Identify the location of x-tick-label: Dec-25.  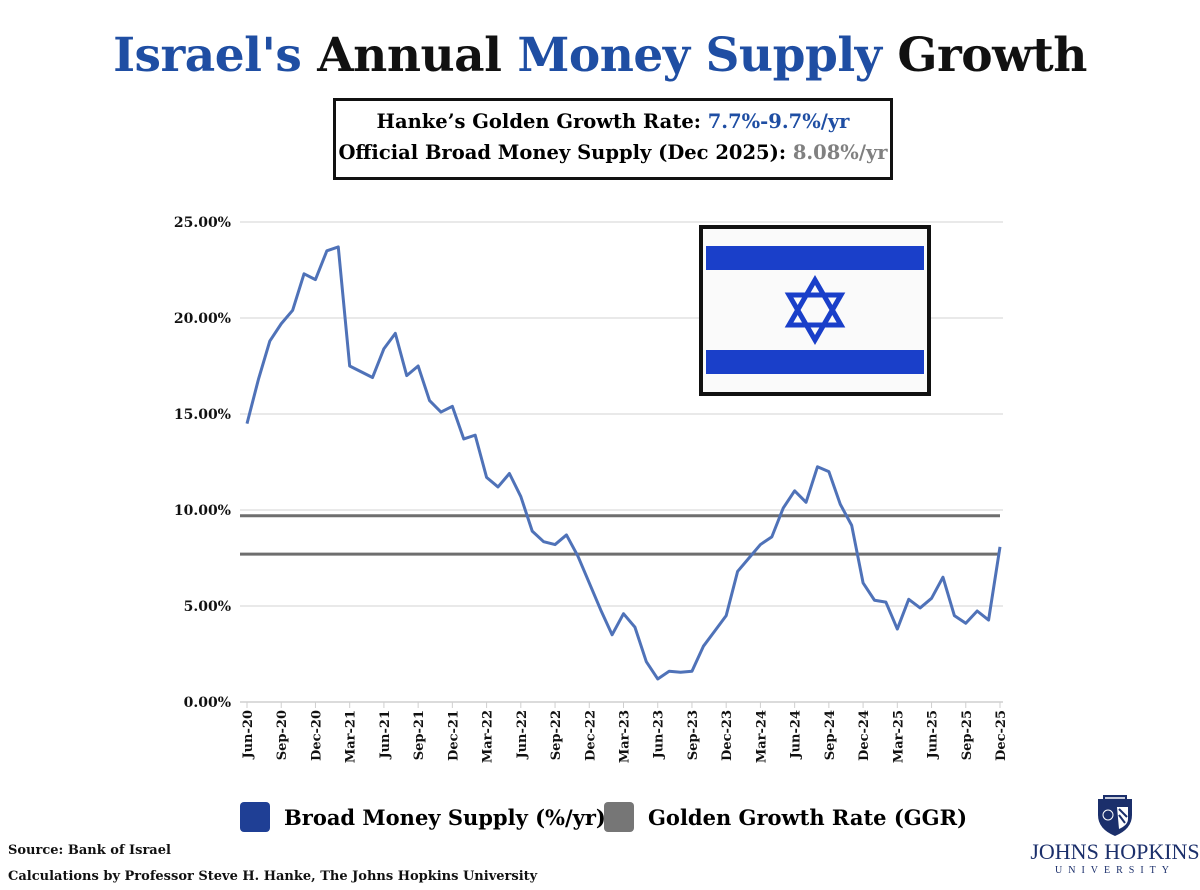
(1001, 735).